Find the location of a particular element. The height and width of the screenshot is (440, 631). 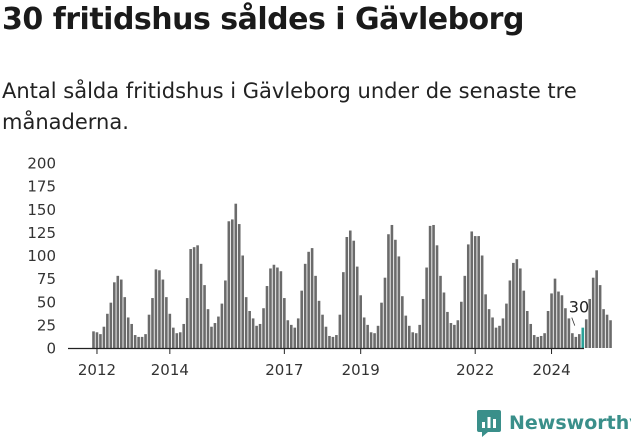

page-title: 30 fritidshus såldes i Gävleborg is located at coordinates (263, 19).